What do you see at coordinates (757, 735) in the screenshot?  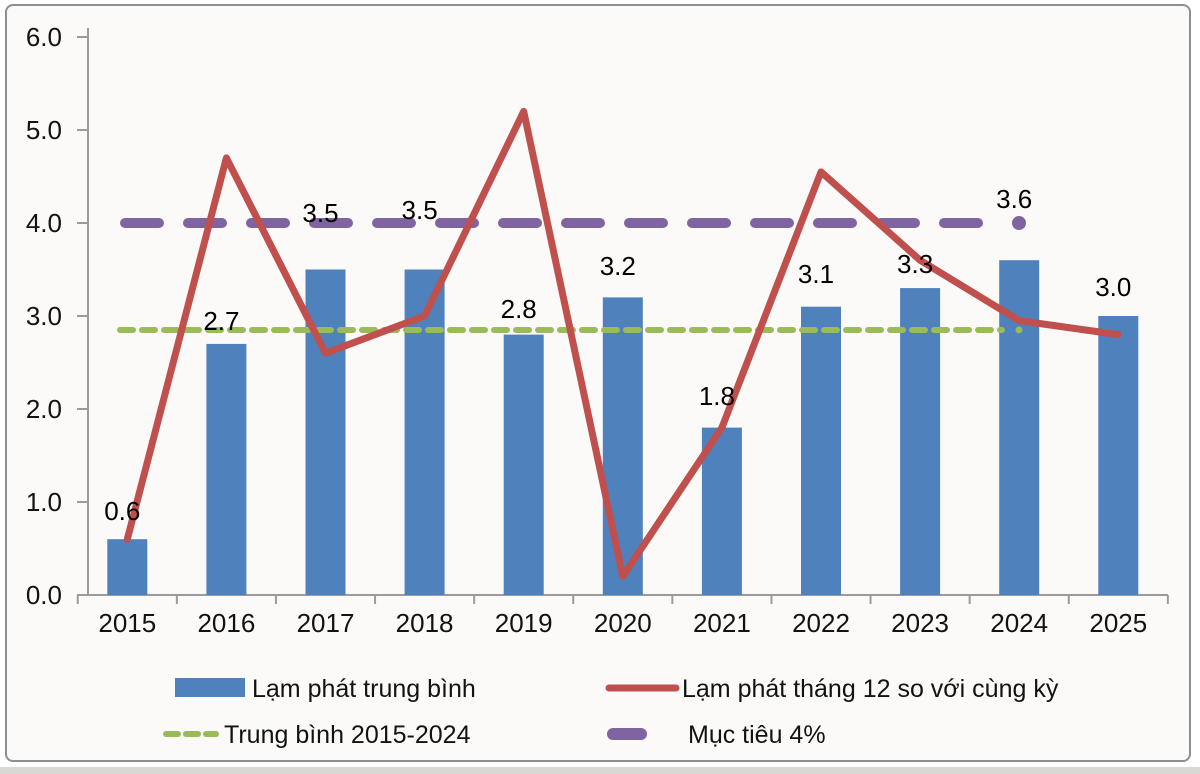 I see `legend-label-target-4pct: Mục tiêu 4%` at bounding box center [757, 735].